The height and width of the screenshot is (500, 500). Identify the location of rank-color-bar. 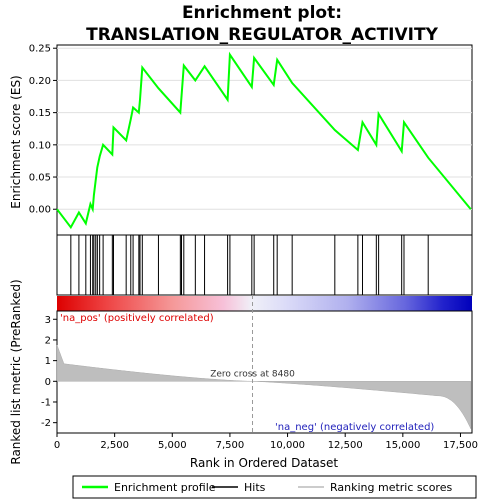
(264, 303).